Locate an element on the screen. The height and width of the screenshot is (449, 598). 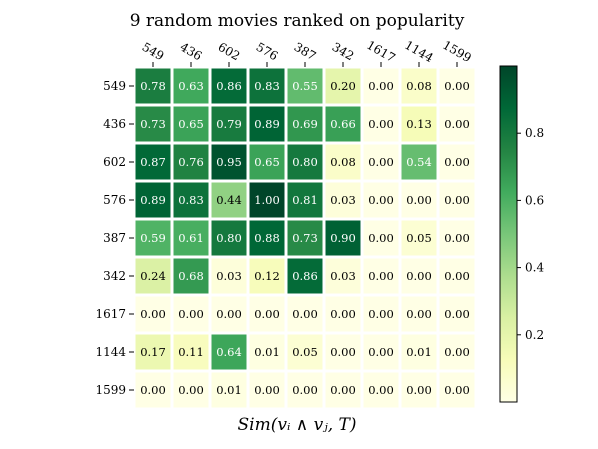
cell-value-label: 0.59 is located at coordinates (153, 238).